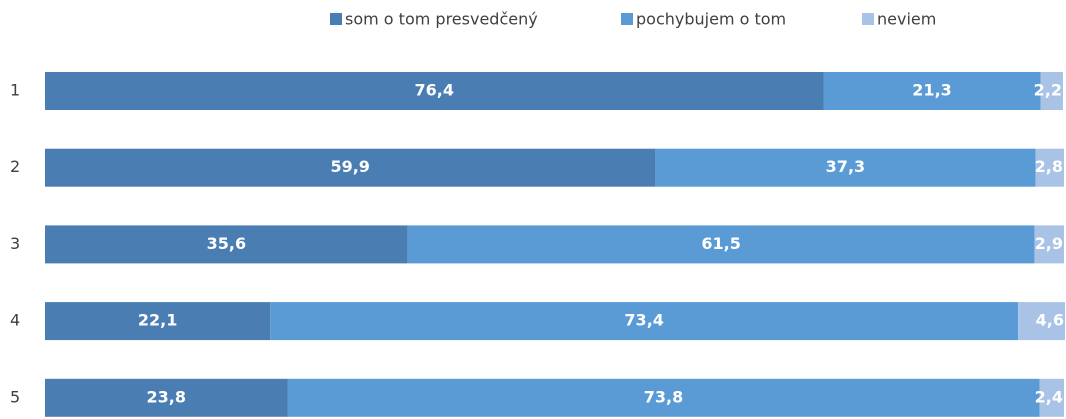  I want to click on data-label: 61,5, so click(720, 243).